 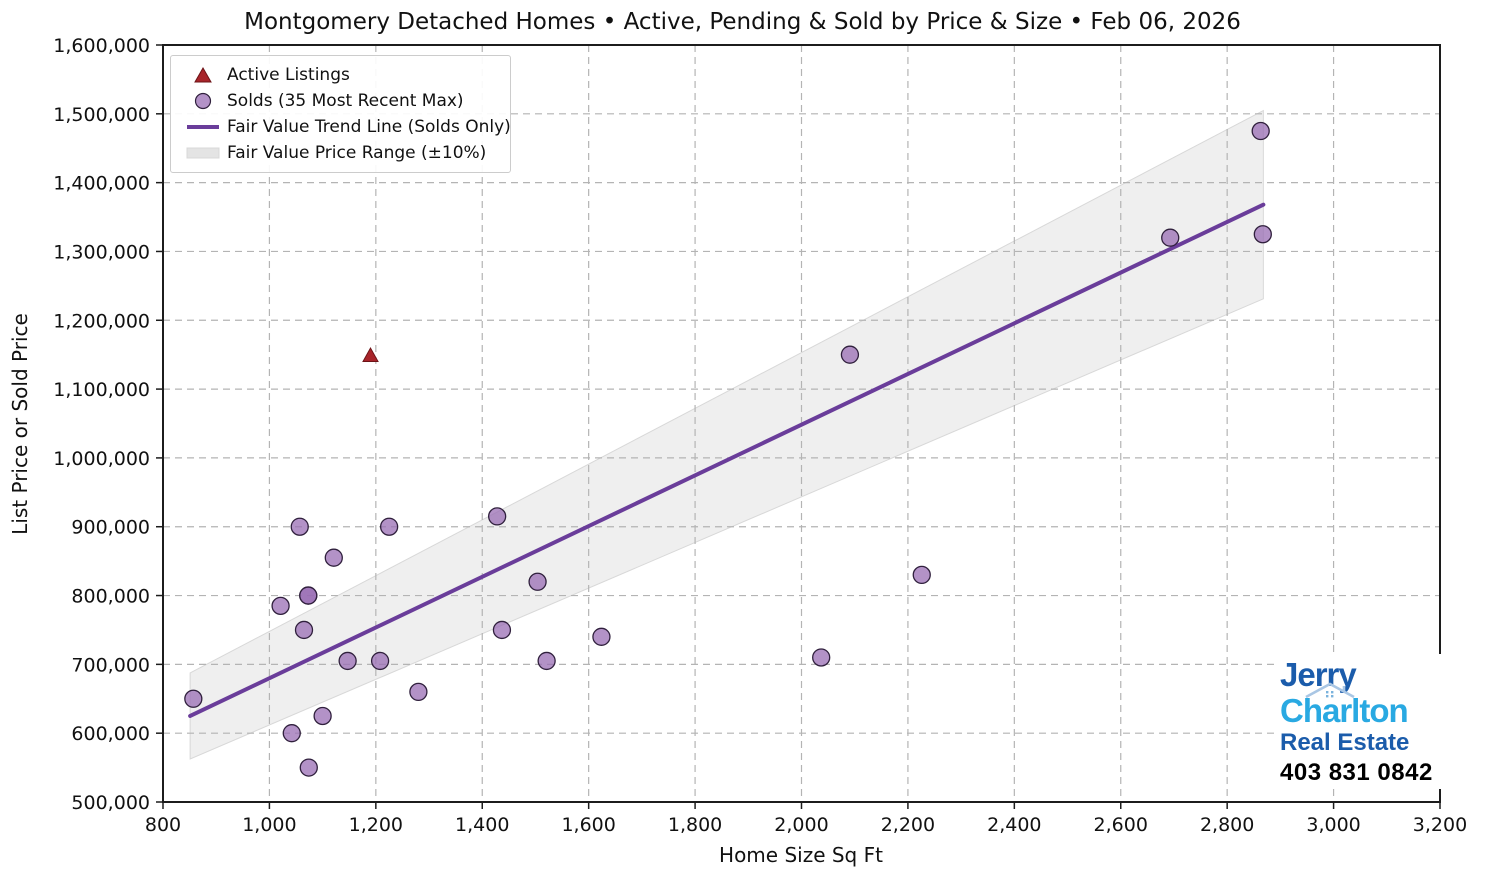 What do you see at coordinates (203, 153) in the screenshot?
I see `price-range-band-icon` at bounding box center [203, 153].